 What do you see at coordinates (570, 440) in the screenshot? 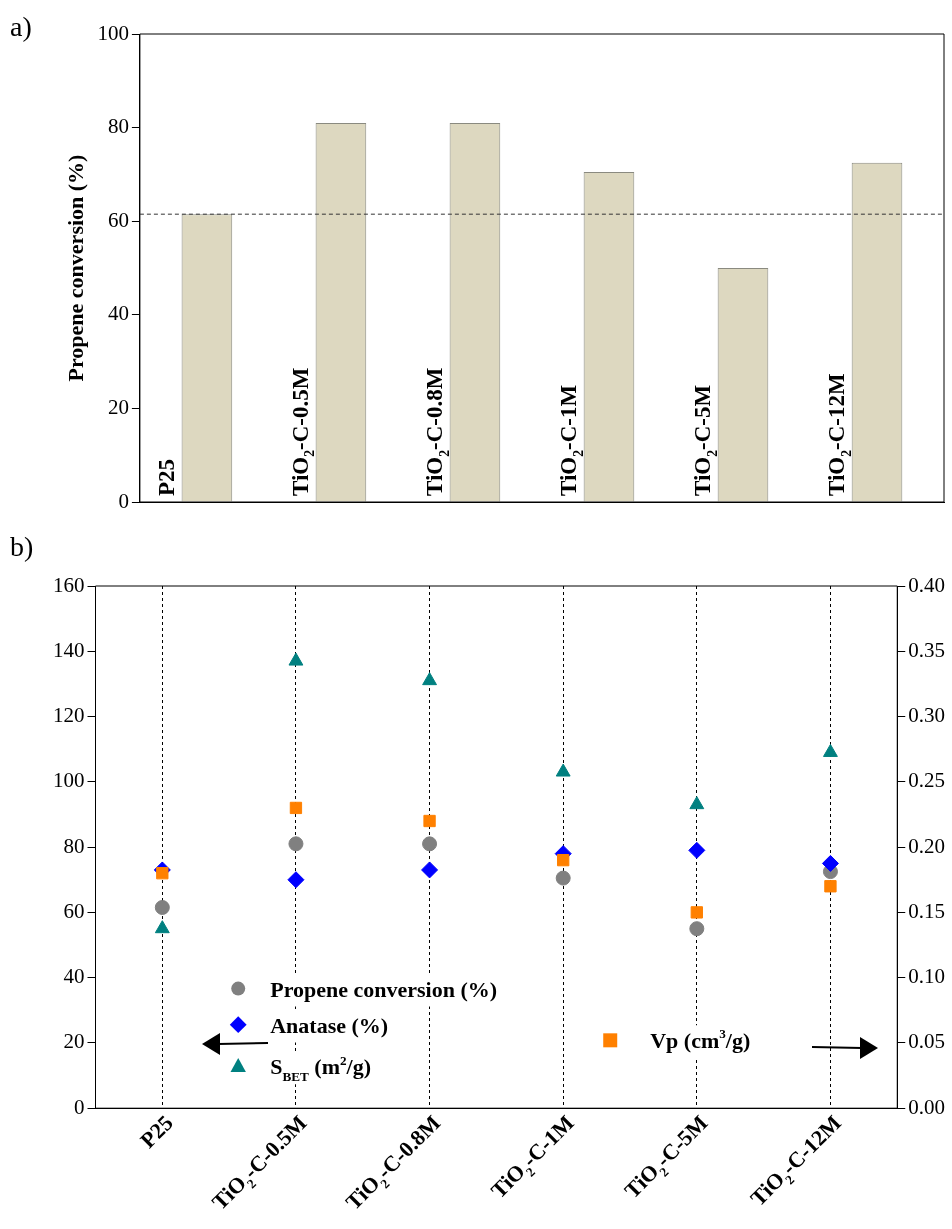
I see `x-tick-label: TiO2-C-1M` at bounding box center [570, 440].